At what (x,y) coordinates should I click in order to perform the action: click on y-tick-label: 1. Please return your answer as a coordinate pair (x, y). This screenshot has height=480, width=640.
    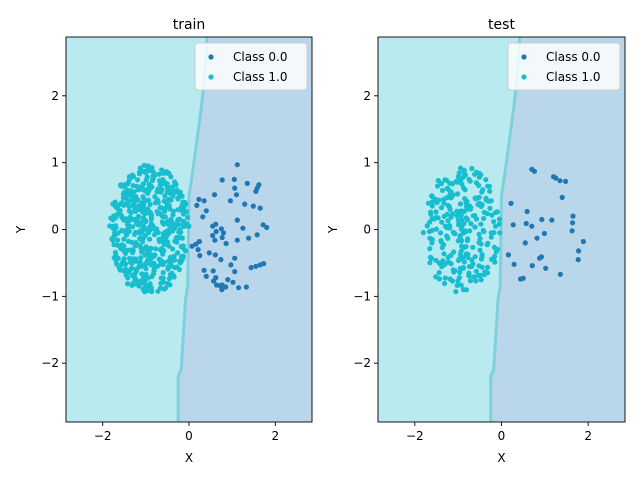
    Looking at the image, I should click on (55, 163).